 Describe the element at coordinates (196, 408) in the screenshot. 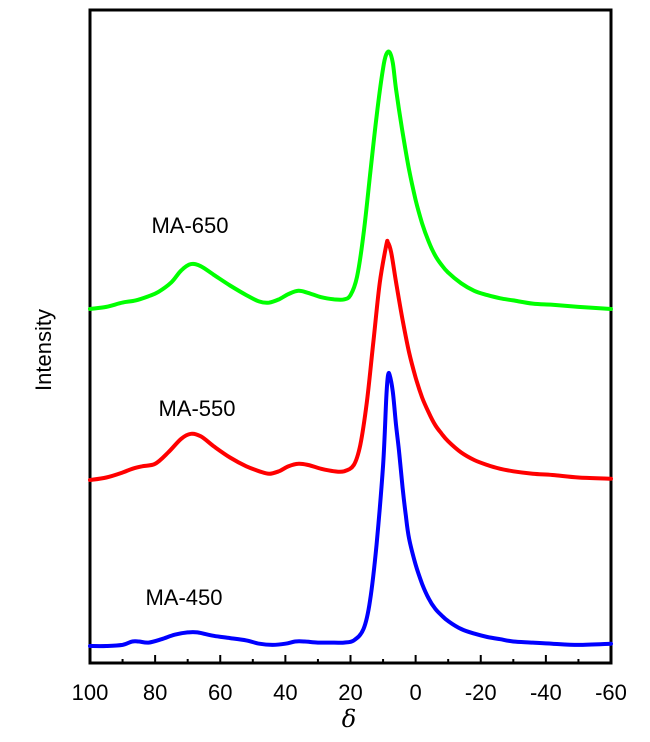

I see `series-label-ma-550: MA-550` at that location.